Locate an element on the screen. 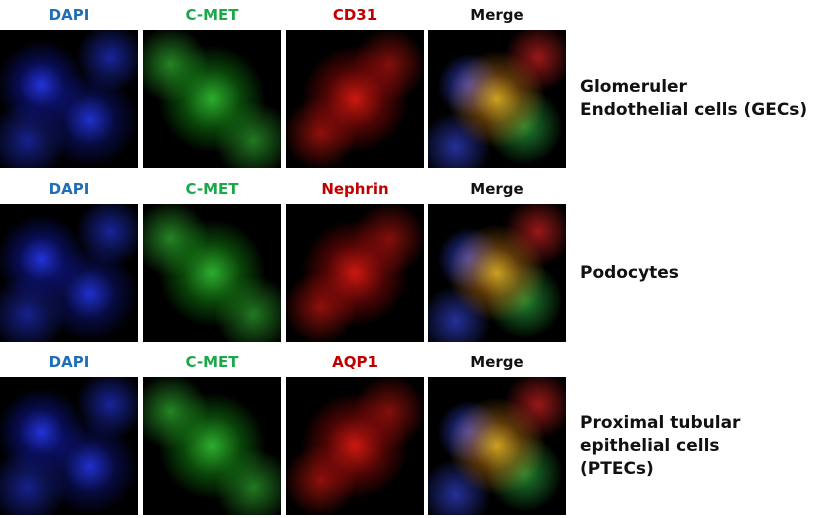  cell-type-label: Proximal tubular epithelial cells (PTECs) is located at coordinates (660, 446).